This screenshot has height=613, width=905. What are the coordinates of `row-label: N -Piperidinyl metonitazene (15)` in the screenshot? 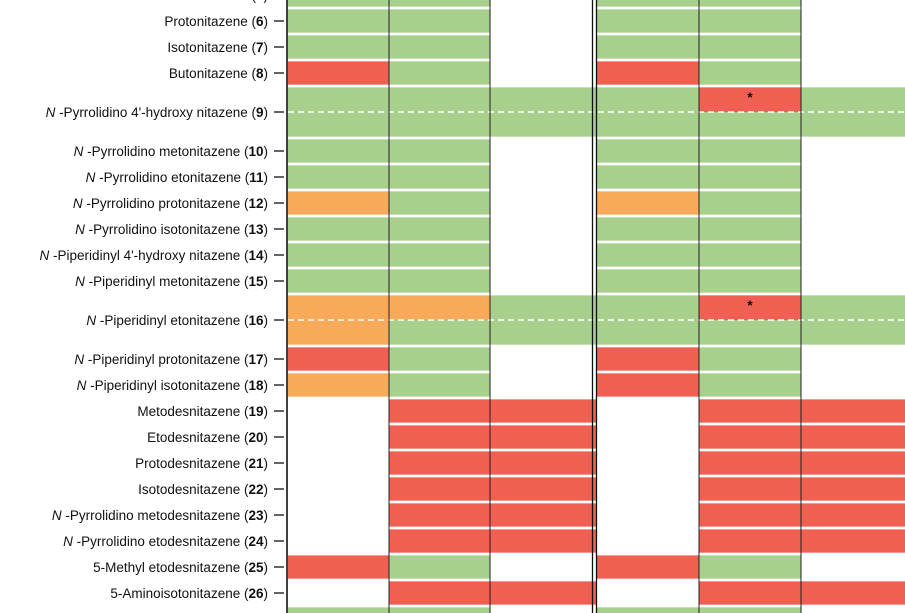 It's located at (171, 281).